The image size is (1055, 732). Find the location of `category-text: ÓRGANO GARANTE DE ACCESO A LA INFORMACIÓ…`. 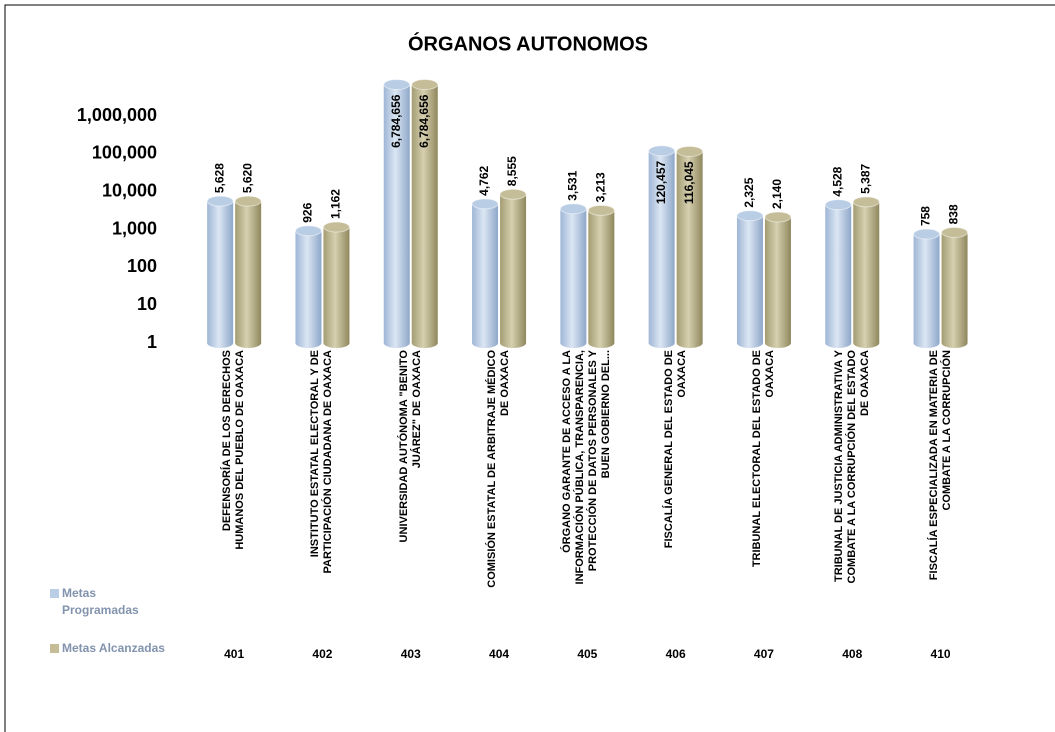

category-text: ÓRGANO GARANTE DE ACCESO A LA INFORMACIÓ… is located at coordinates (587, 467).